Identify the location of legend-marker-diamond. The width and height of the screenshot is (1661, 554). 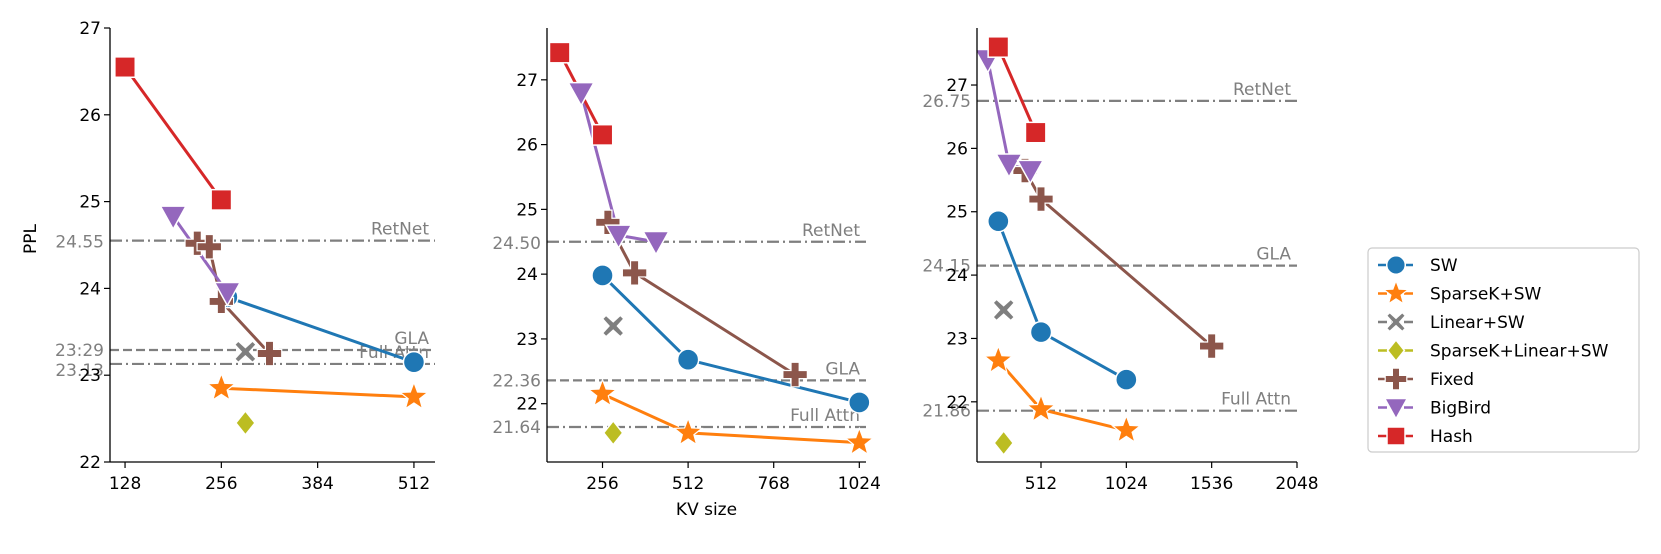
(1396, 350).